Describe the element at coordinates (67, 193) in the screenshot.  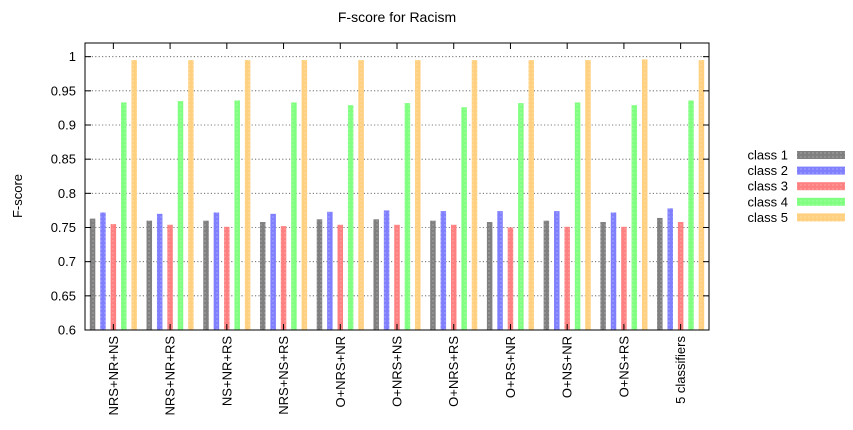
I see `y-tick-label: 0.8` at that location.